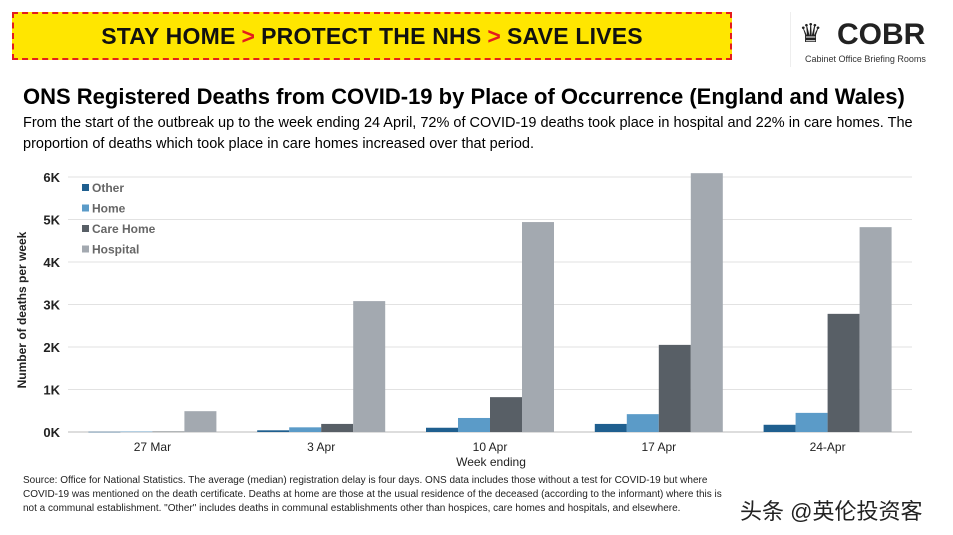 This screenshot has height=535, width=953. What do you see at coordinates (22, 309) in the screenshot?
I see `y-axis-label: Number of deaths per week` at bounding box center [22, 309].